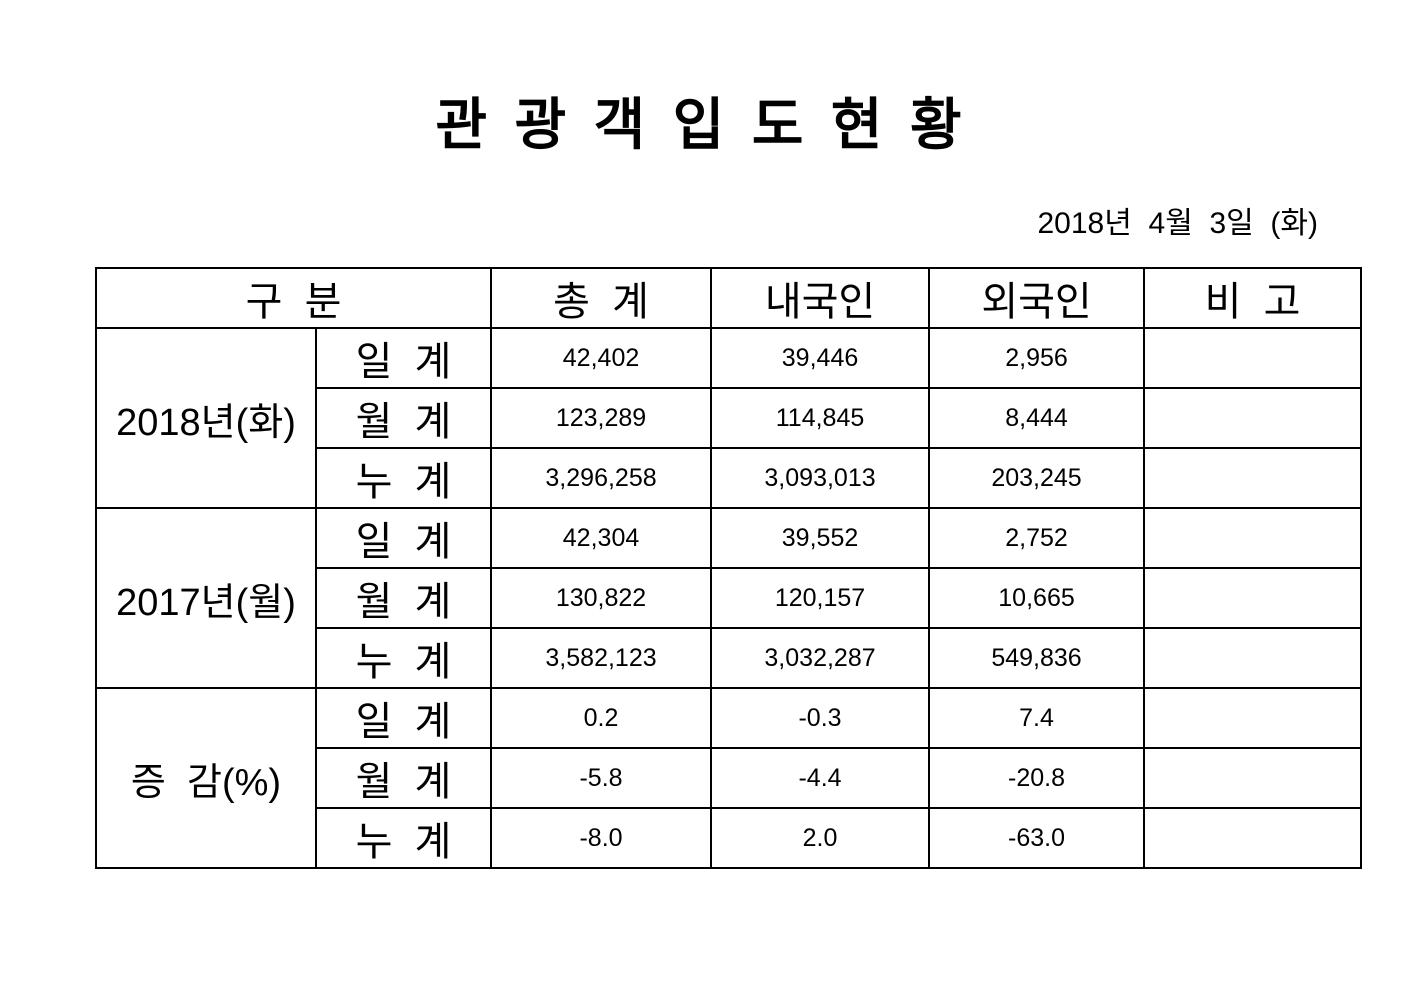 Image resolution: width=1403 pixels, height=992 pixels. Describe the element at coordinates (206, 778) in the screenshot. I see `group-label-change-pct: 증 감(%)` at that location.